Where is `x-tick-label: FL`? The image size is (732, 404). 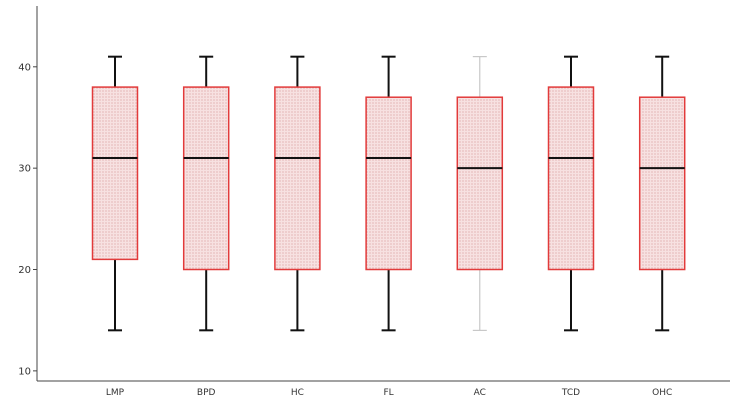 x-tick-label: FL is located at coordinates (388, 393).